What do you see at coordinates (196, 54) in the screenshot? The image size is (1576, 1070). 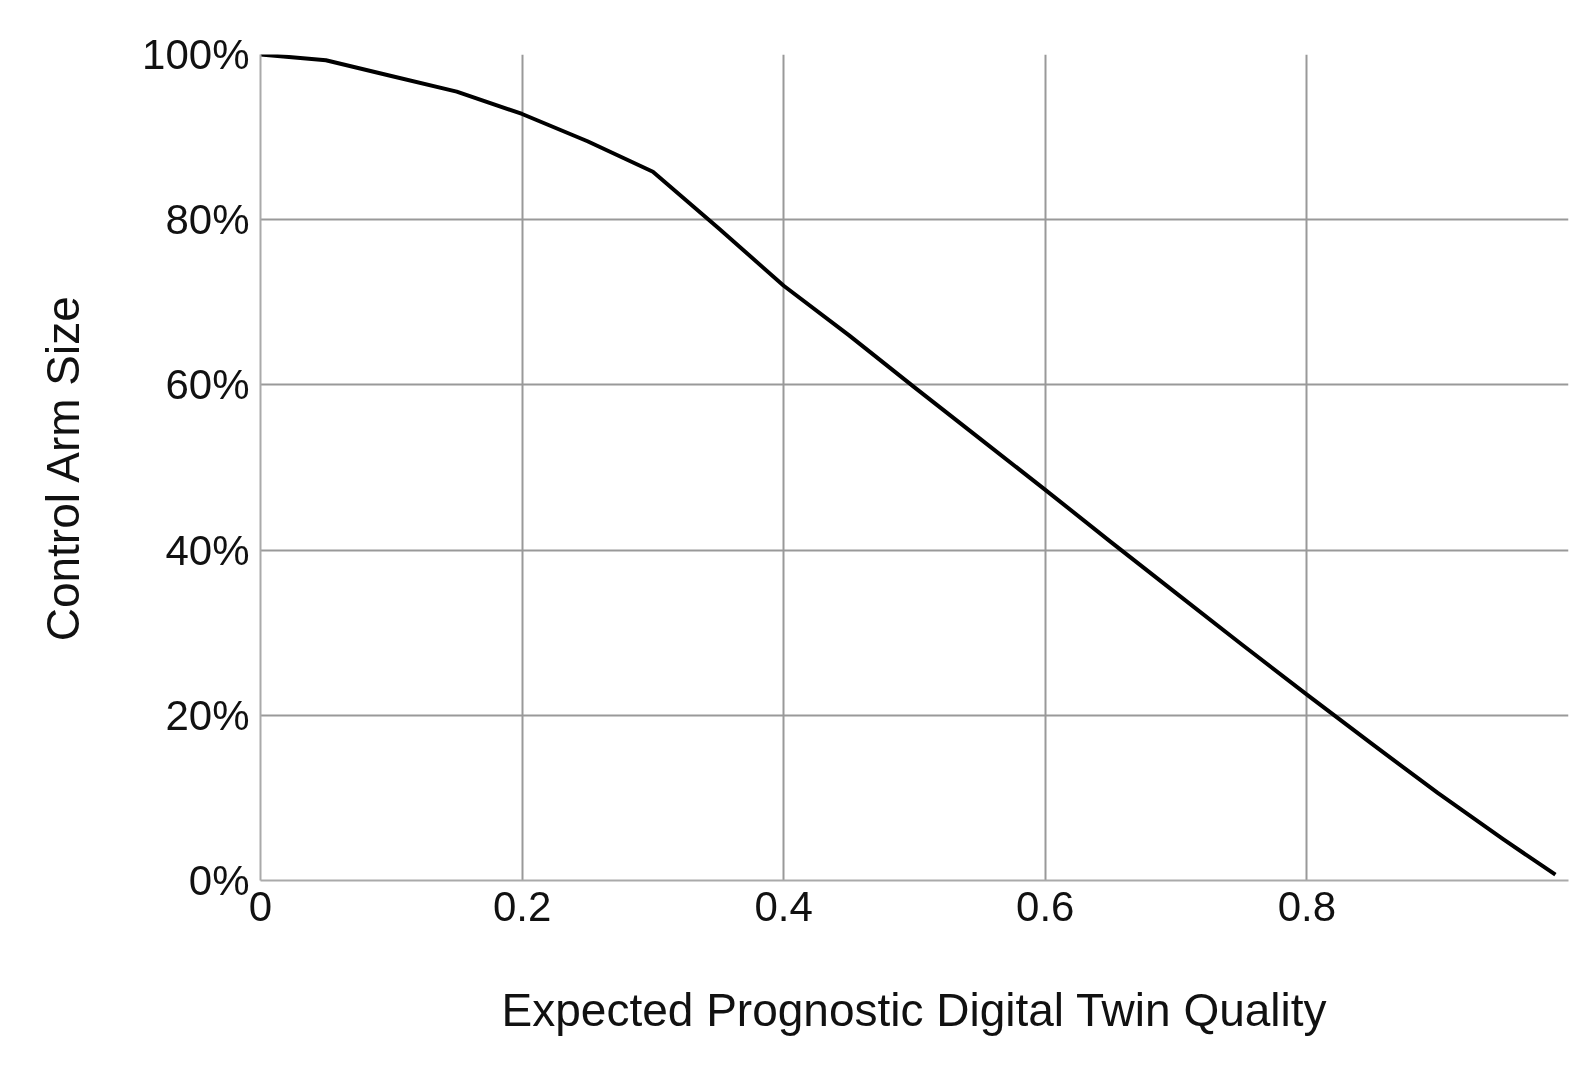 I see `y-tick-label: 100%` at bounding box center [196, 54].